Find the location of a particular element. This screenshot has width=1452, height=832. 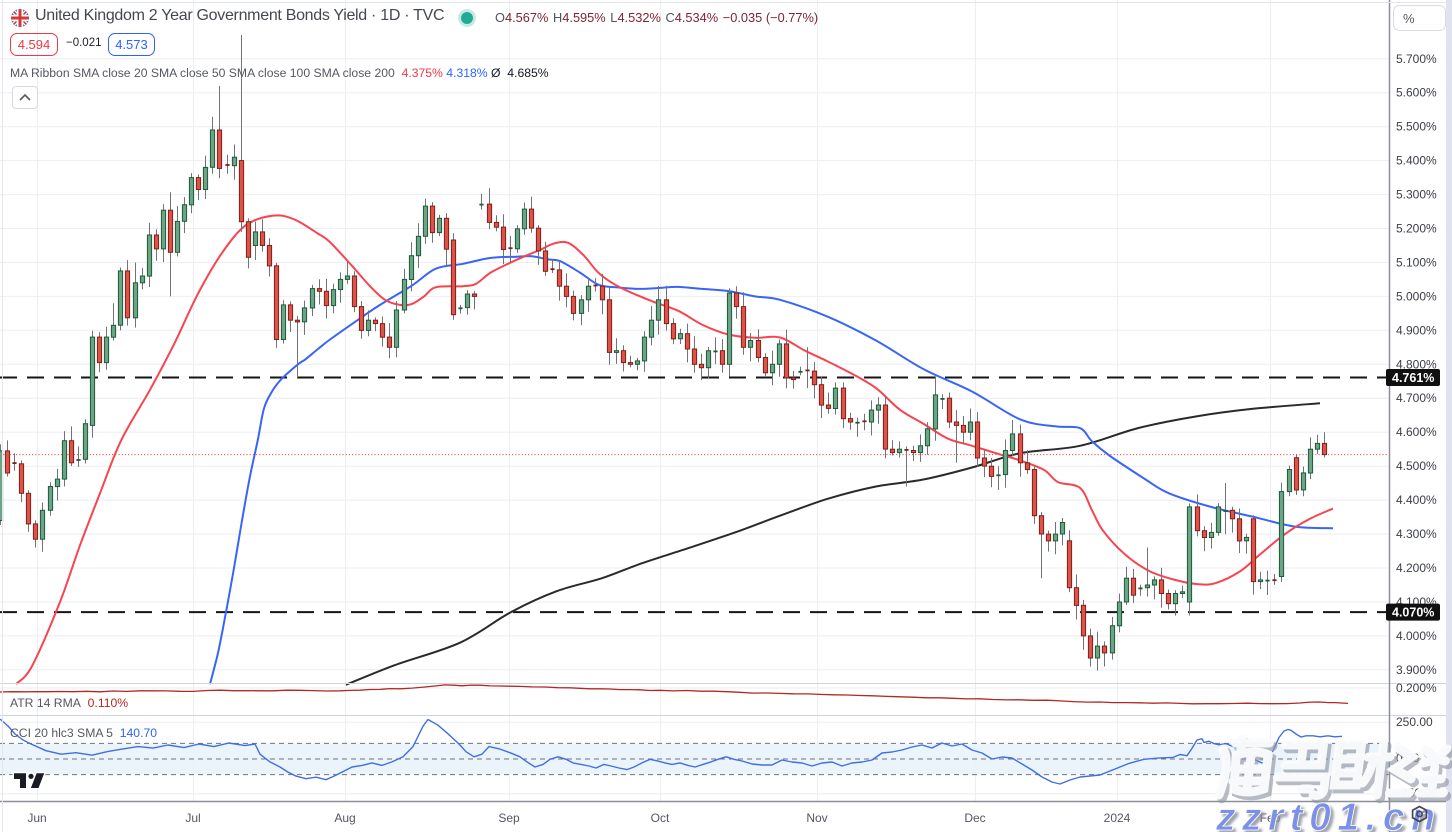

svg-text: 4.070% is located at coordinates (1413, 613).